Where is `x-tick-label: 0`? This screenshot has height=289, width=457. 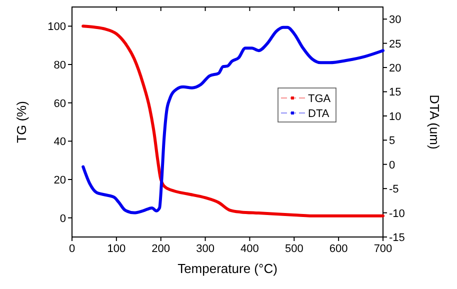 x-tick-label: 0 is located at coordinates (72, 249).